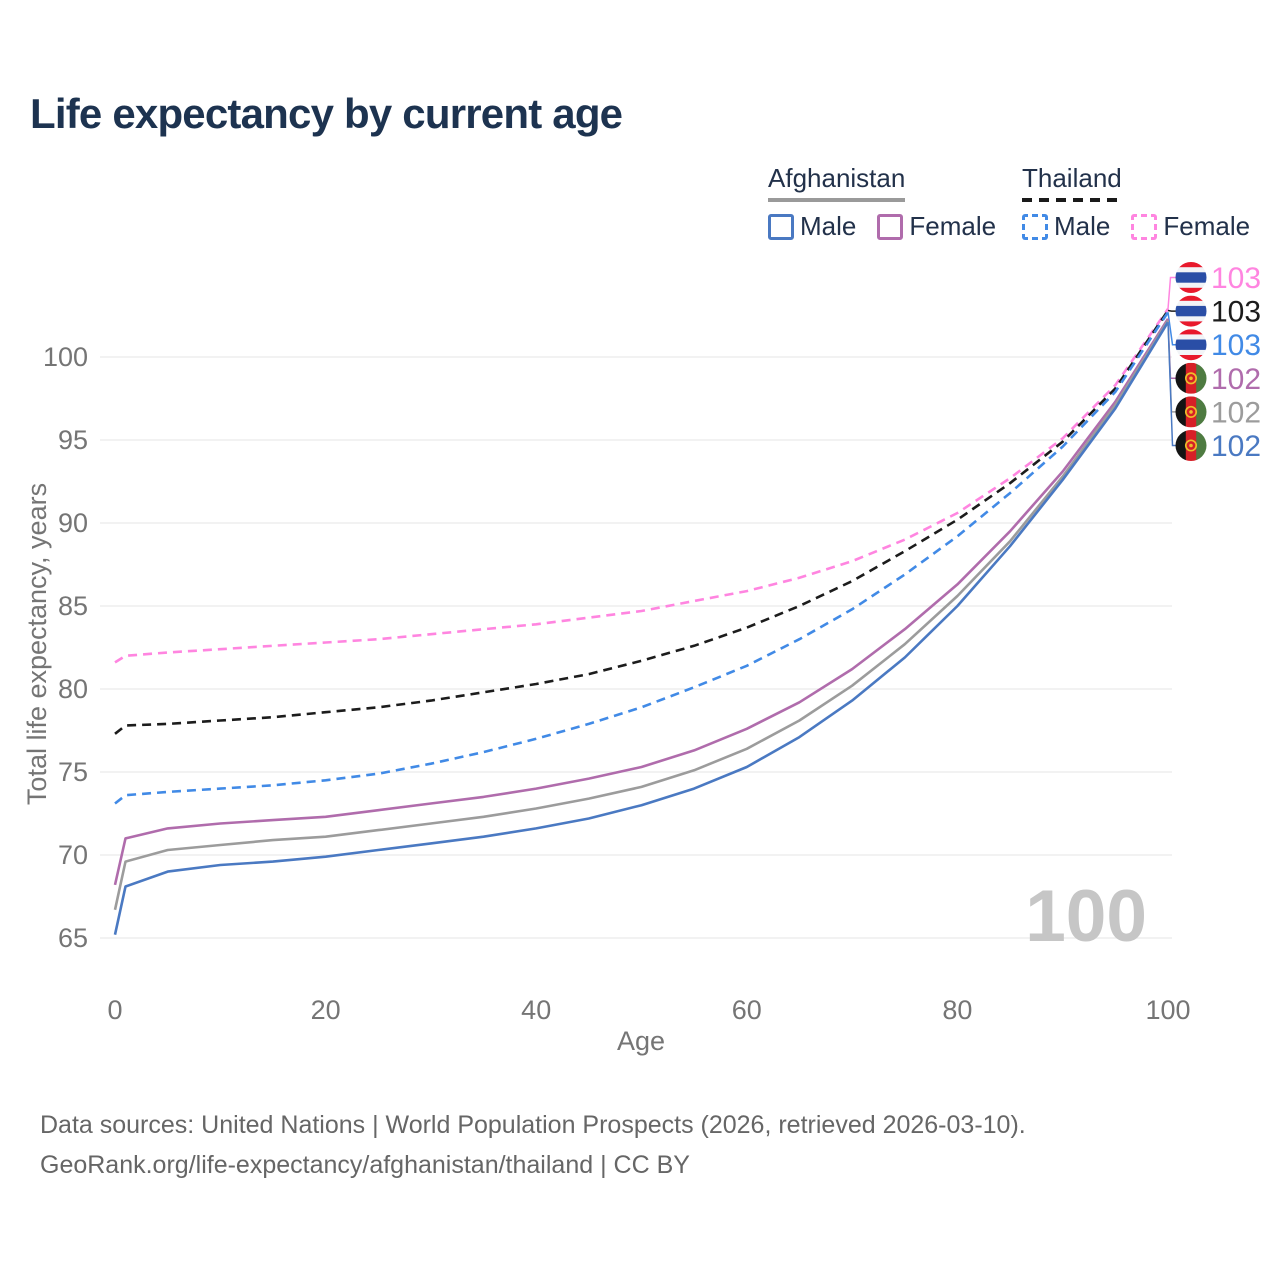 The height and width of the screenshot is (1280, 1280). What do you see at coordinates (828, 226) in the screenshot?
I see `afghanistan-male-label: Male` at bounding box center [828, 226].